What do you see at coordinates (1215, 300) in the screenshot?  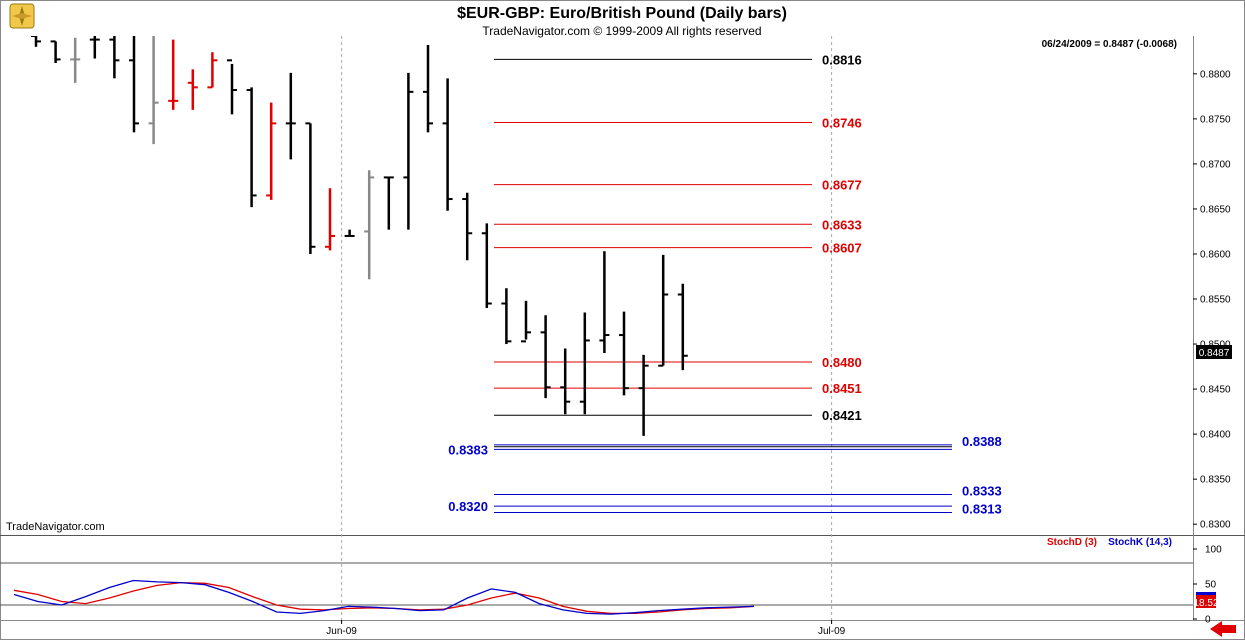 I see `price-tick-label: 0.8550` at bounding box center [1215, 300].